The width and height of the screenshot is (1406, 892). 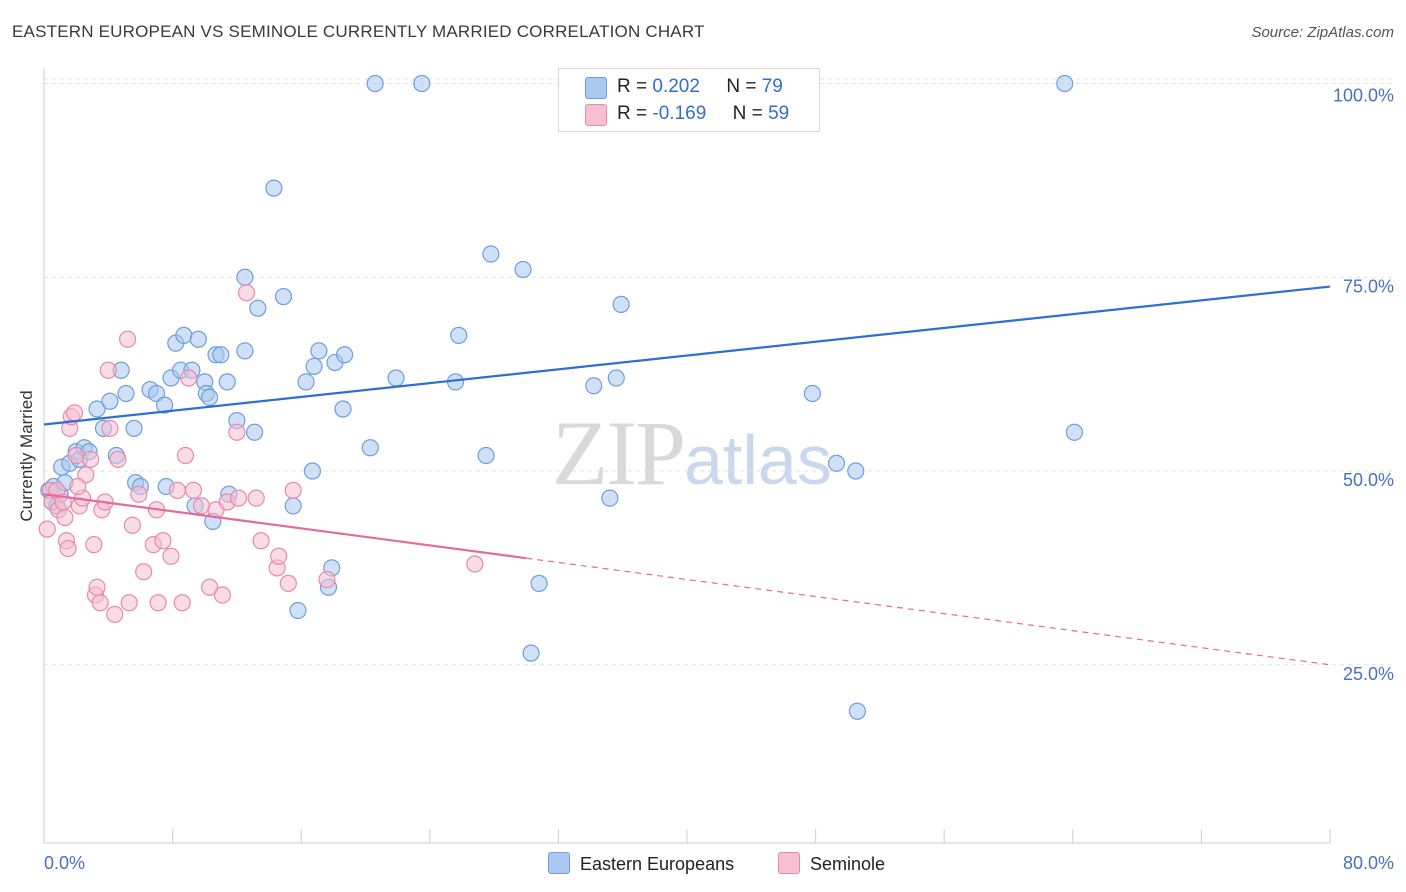 I want to click on eastern-europeans-trend-line, so click(x=687, y=355).